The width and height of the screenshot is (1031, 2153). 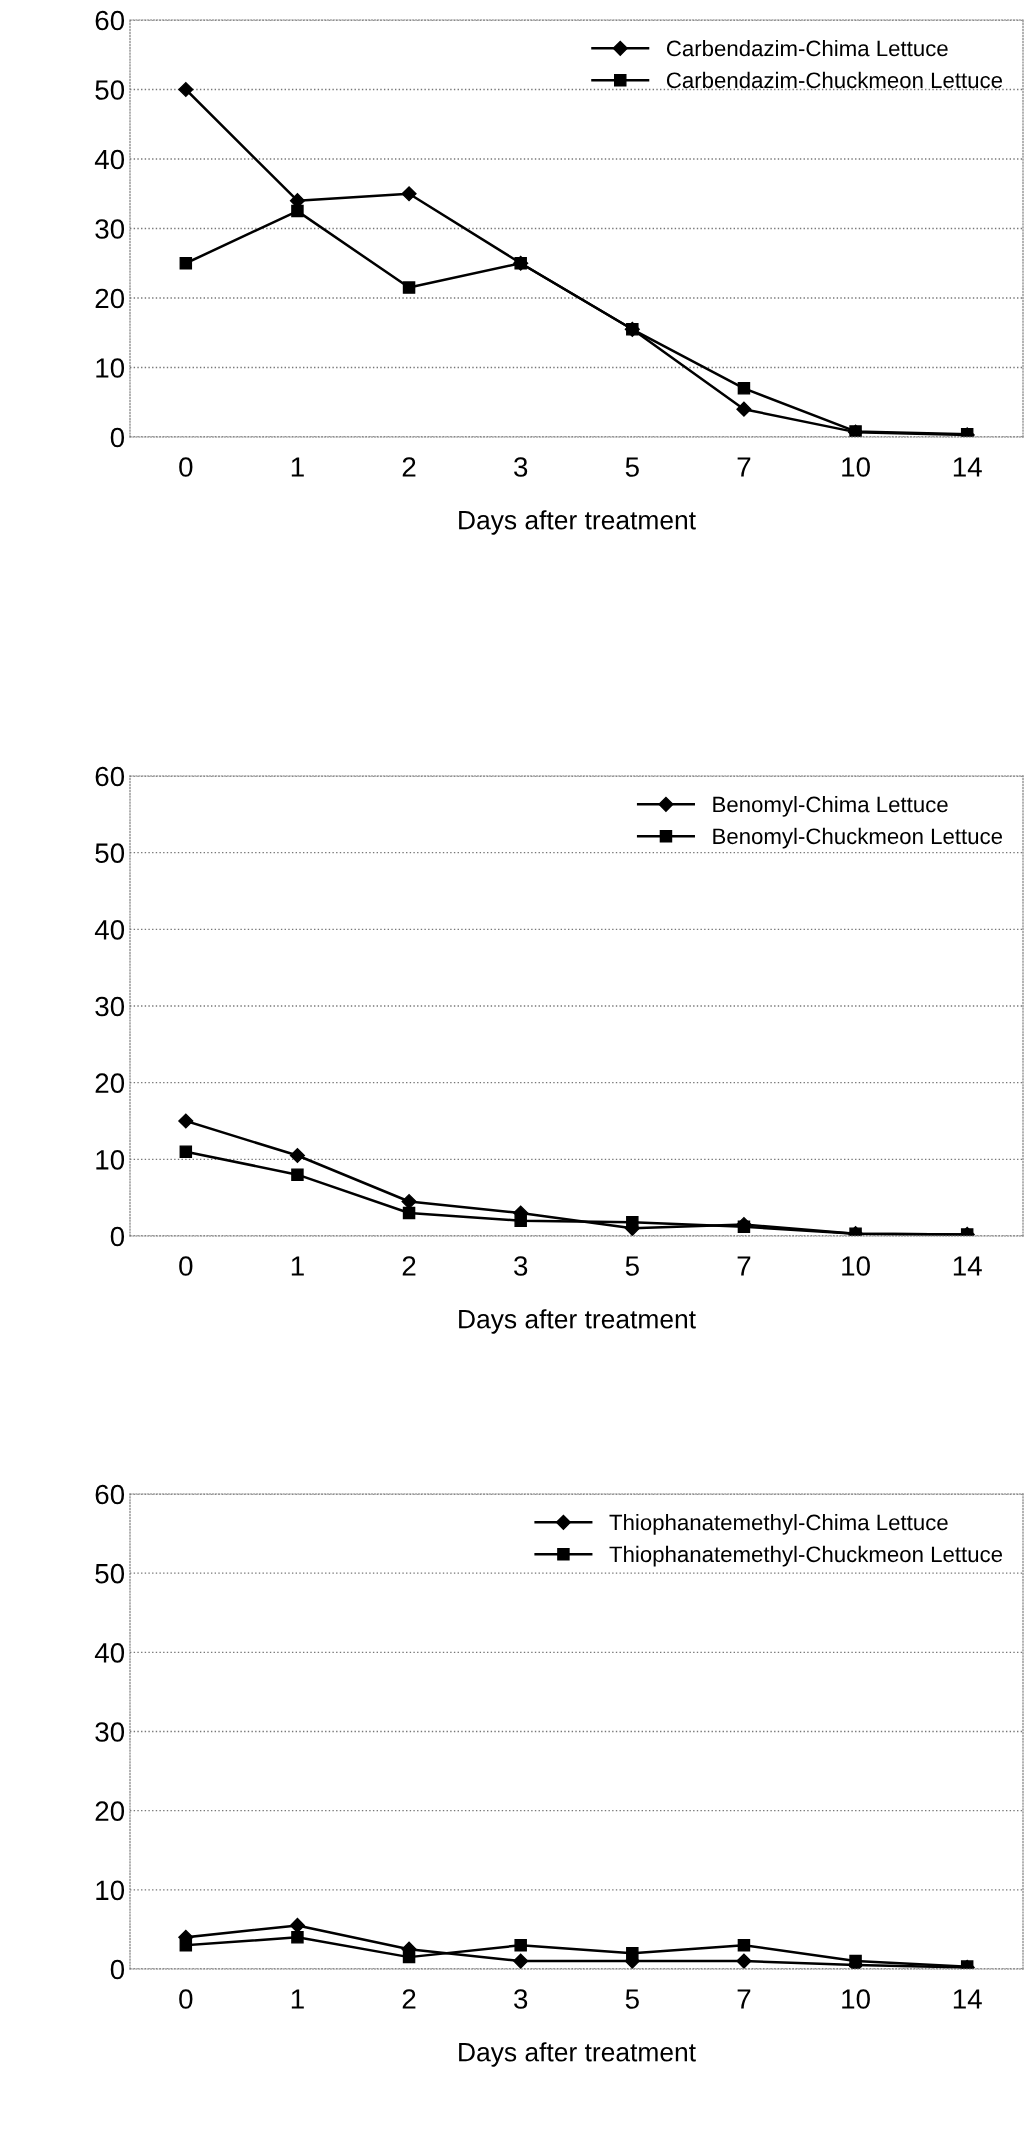 What do you see at coordinates (858, 838) in the screenshot?
I see `legend-label: Benomyl-Chuckmeon Lettuce` at bounding box center [858, 838].